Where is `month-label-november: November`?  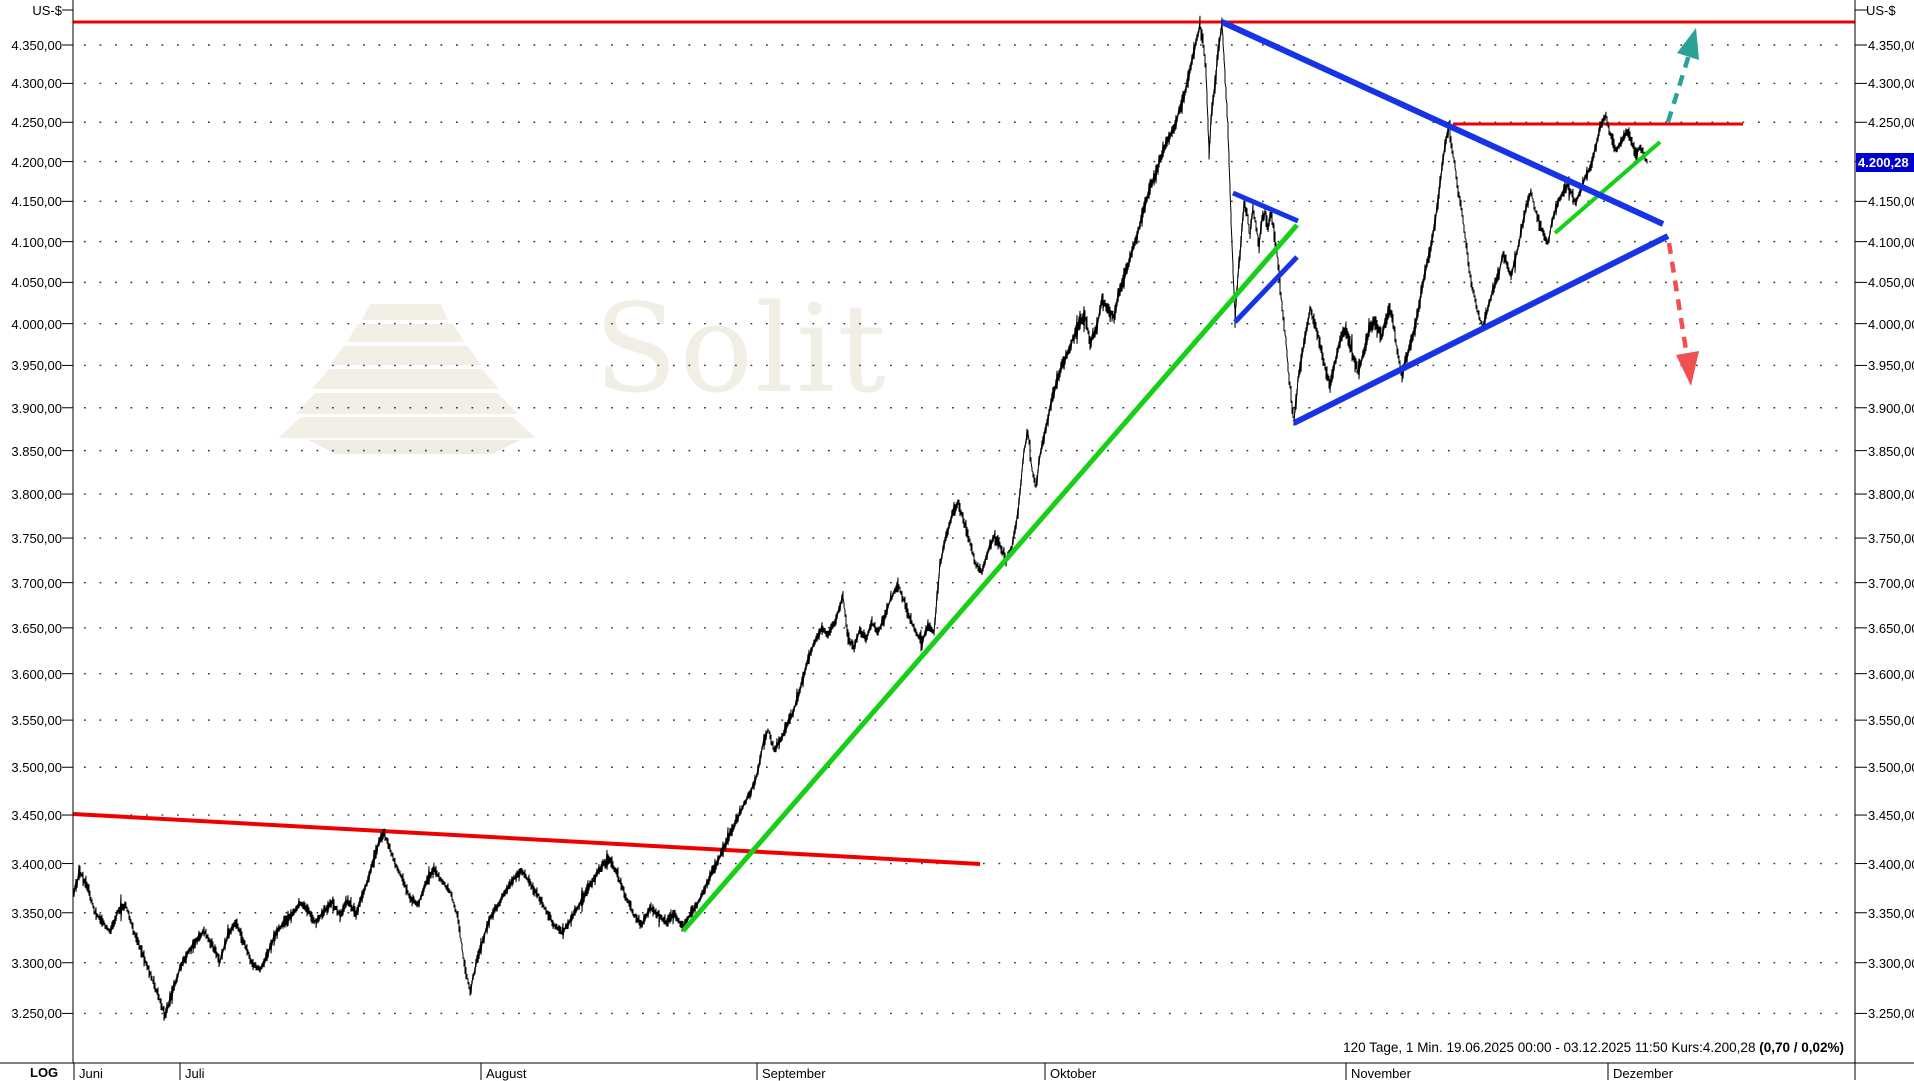 month-label-november: November is located at coordinates (1381, 1073).